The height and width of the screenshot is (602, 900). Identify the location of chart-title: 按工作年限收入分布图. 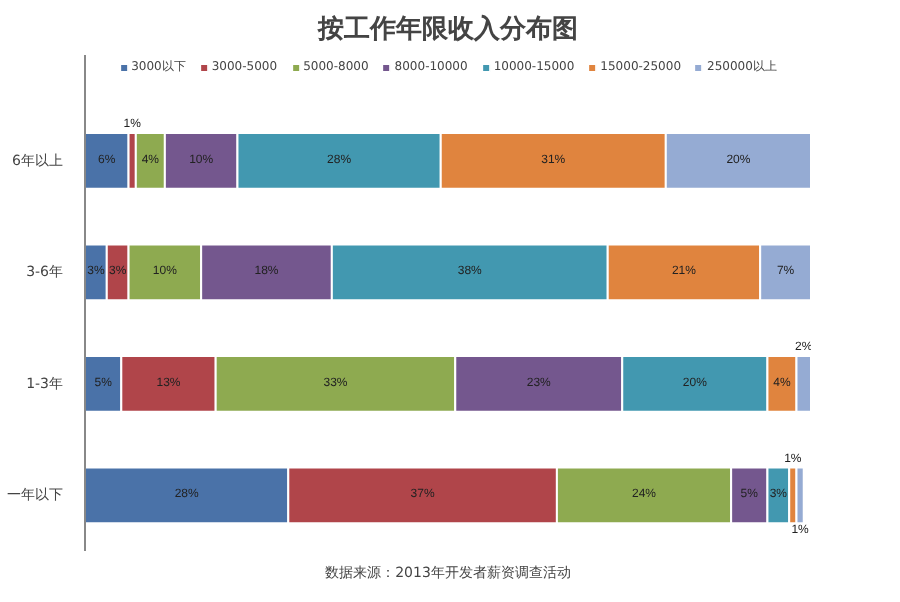
(447, 29).